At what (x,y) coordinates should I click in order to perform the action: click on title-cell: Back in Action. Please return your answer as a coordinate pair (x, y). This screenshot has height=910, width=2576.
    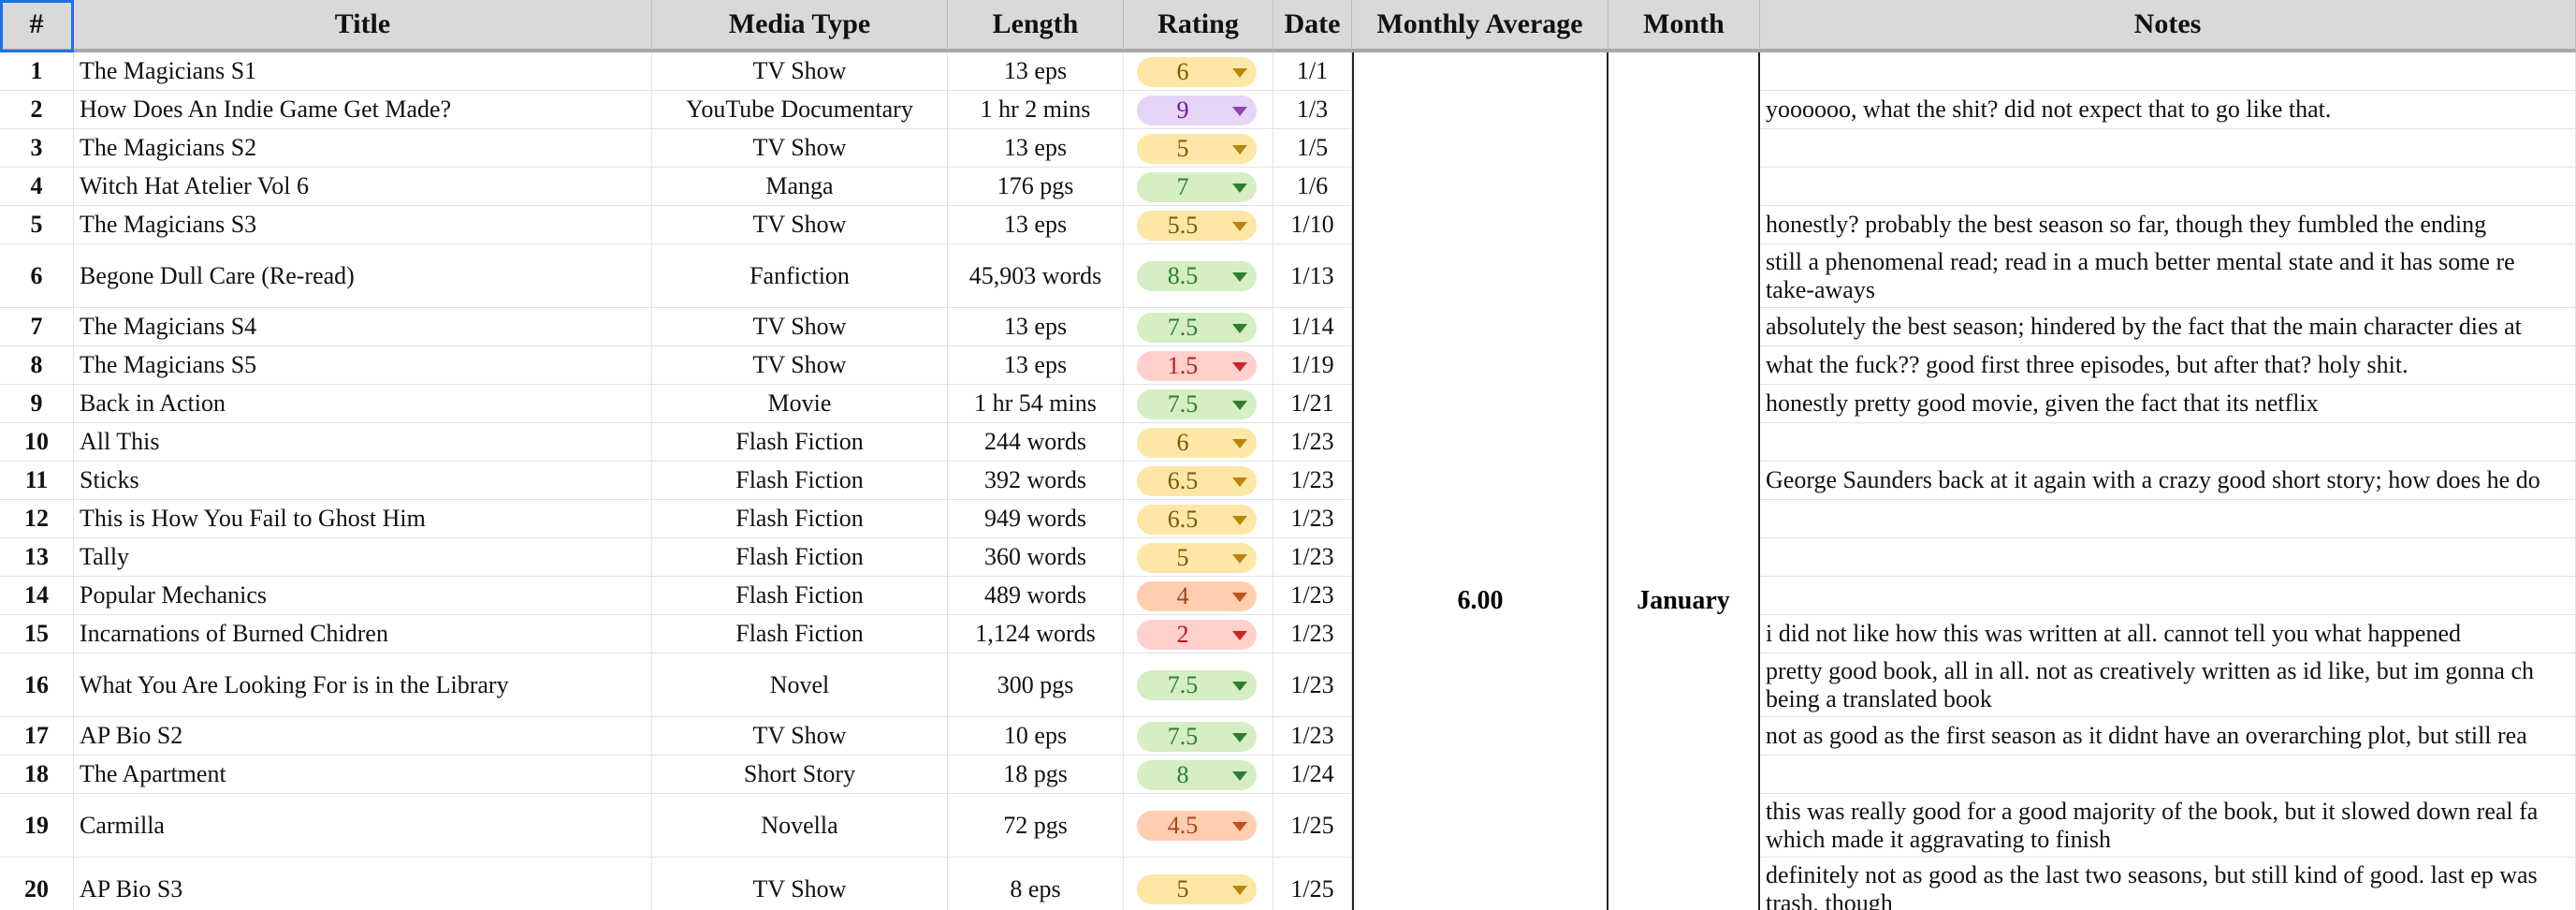
    Looking at the image, I should click on (363, 404).